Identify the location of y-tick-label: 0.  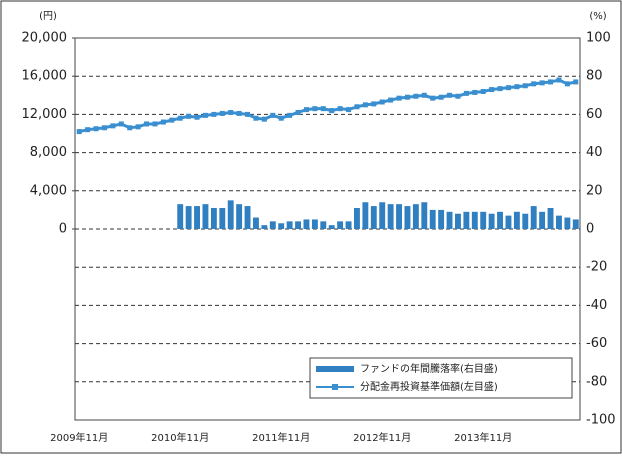
(63, 229).